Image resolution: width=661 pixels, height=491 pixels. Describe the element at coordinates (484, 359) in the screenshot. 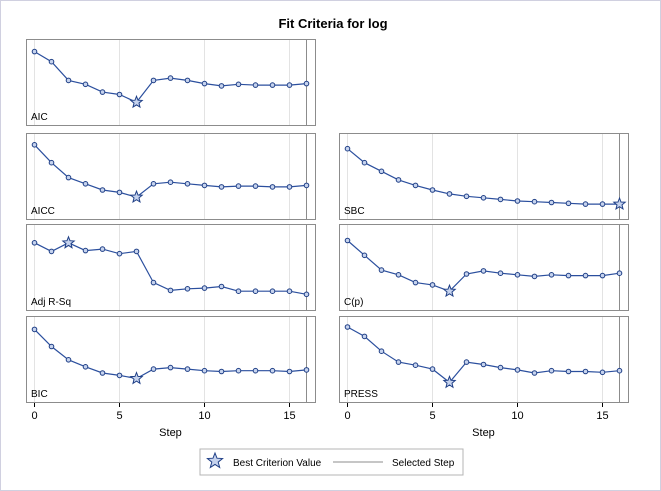

I see `panel-press: PRESS` at that location.